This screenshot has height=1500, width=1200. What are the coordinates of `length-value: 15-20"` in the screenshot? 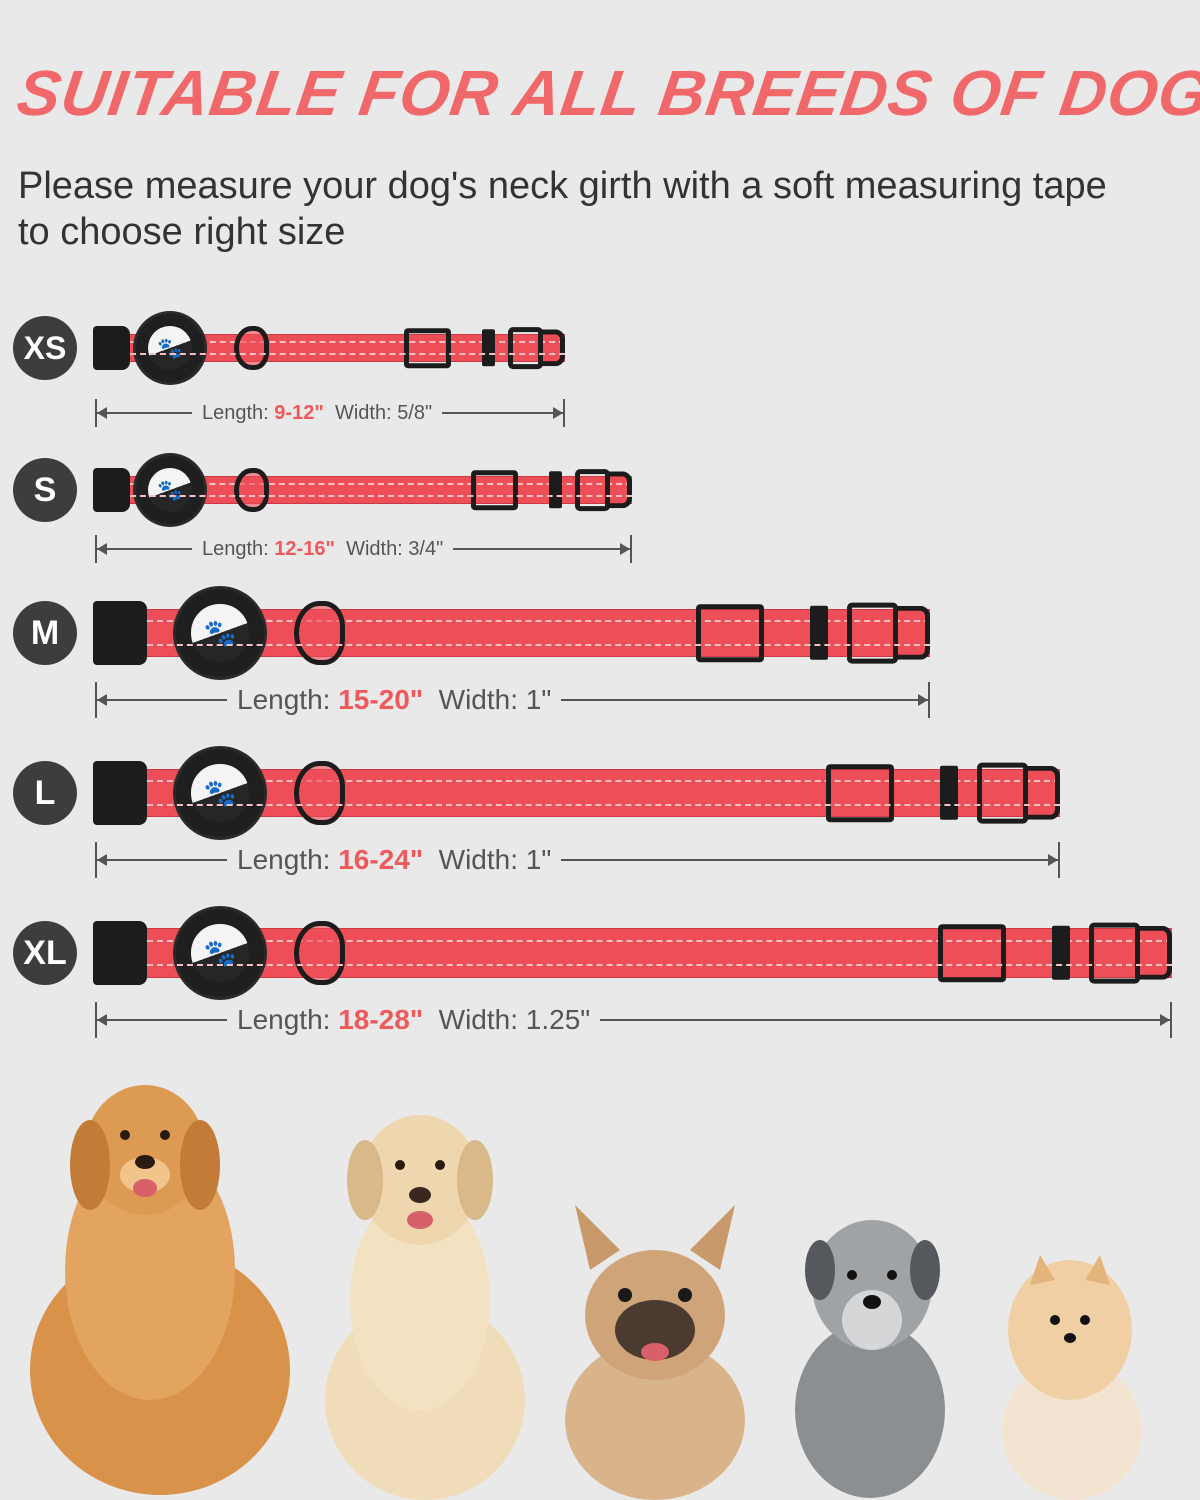 It's located at (381, 699).